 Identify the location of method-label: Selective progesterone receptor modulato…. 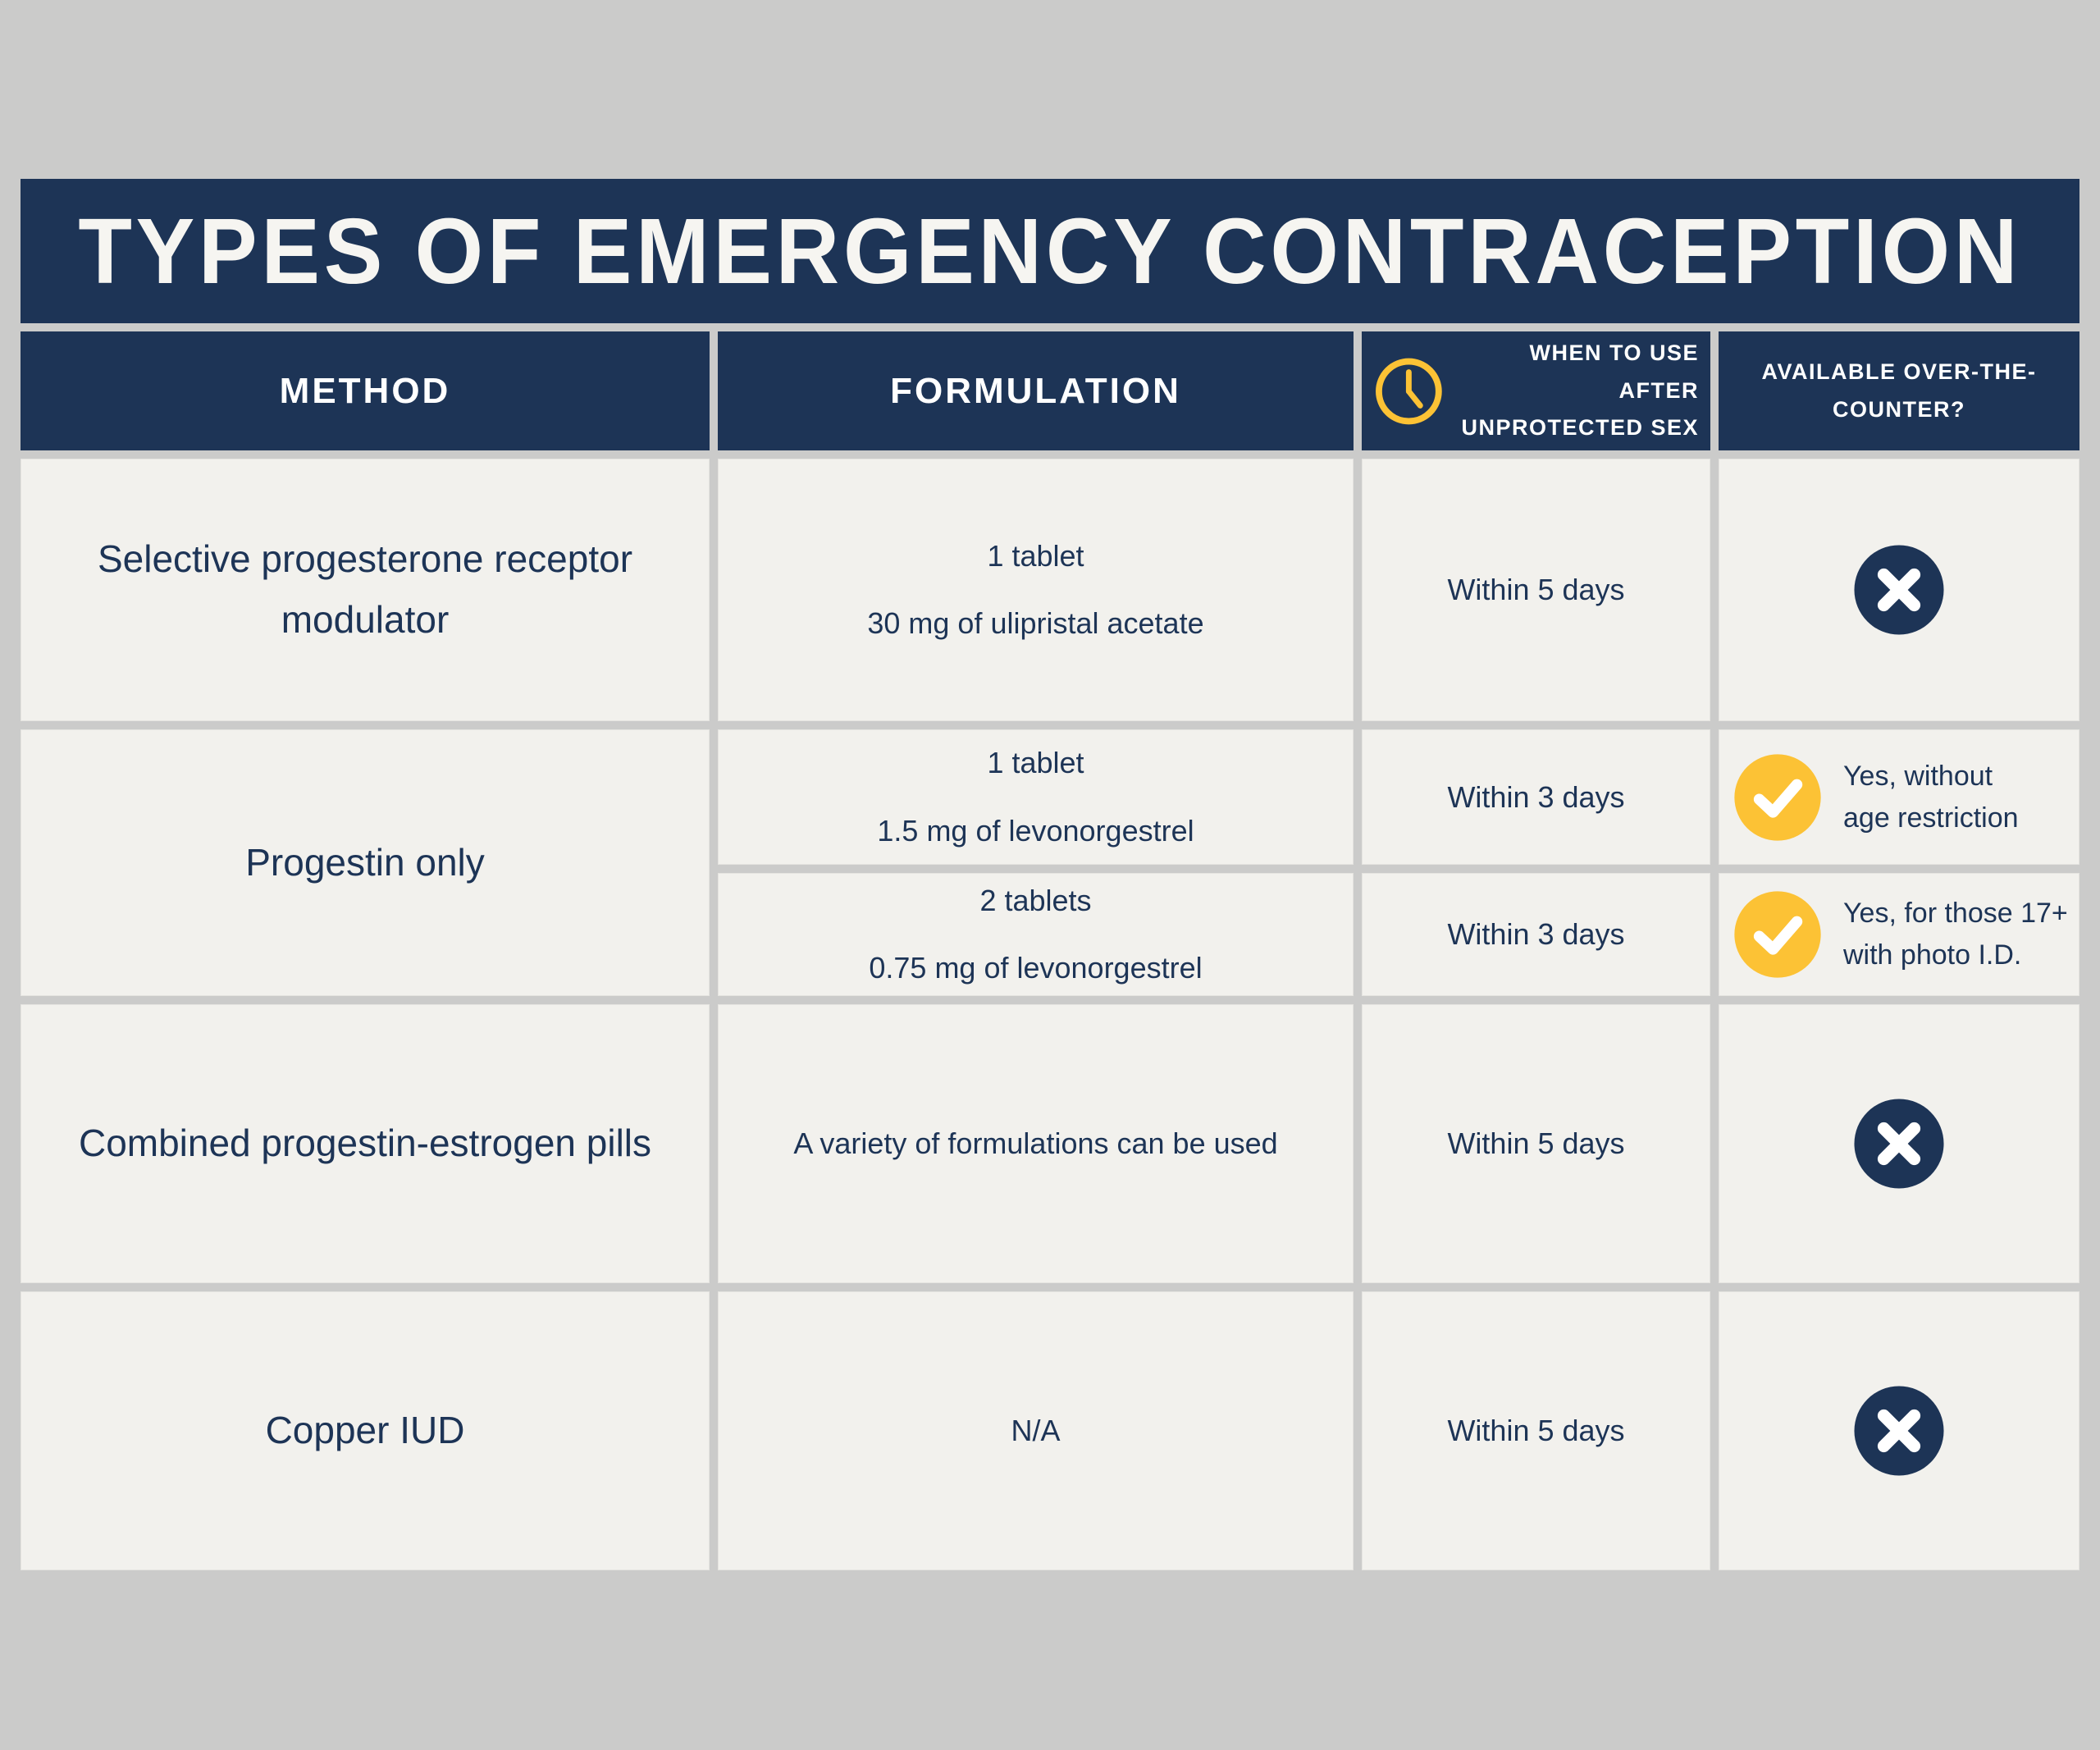
(365, 589).